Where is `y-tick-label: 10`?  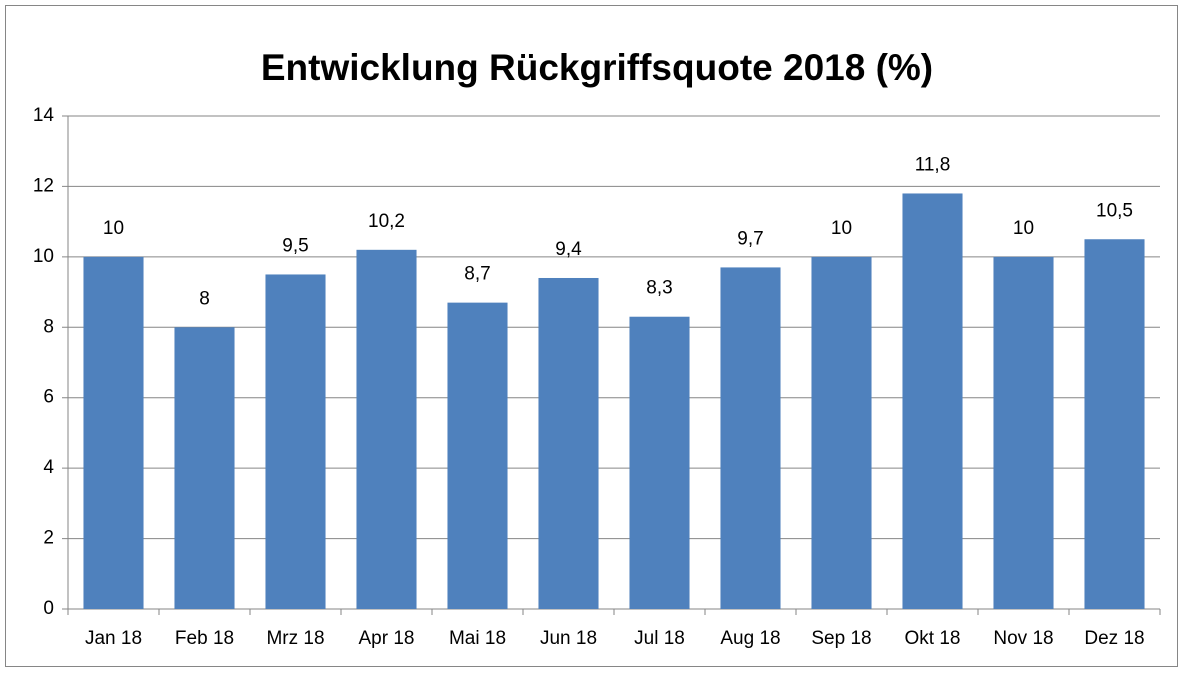 y-tick-label: 10 is located at coordinates (43, 256).